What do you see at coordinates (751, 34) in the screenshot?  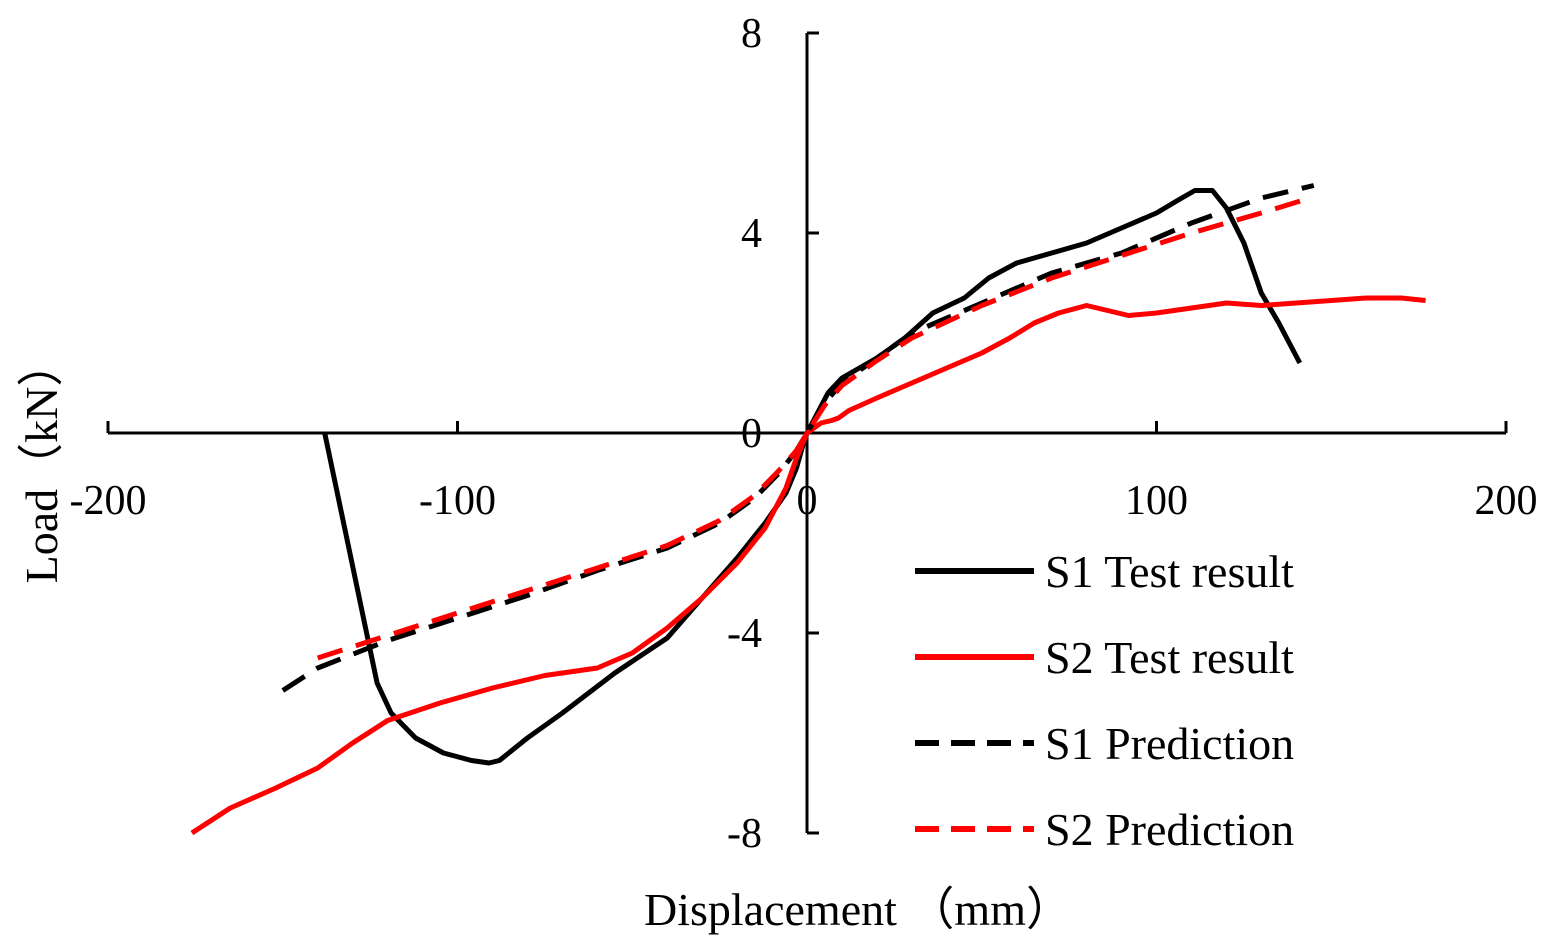 I see `y-tick-label: 8` at bounding box center [751, 34].